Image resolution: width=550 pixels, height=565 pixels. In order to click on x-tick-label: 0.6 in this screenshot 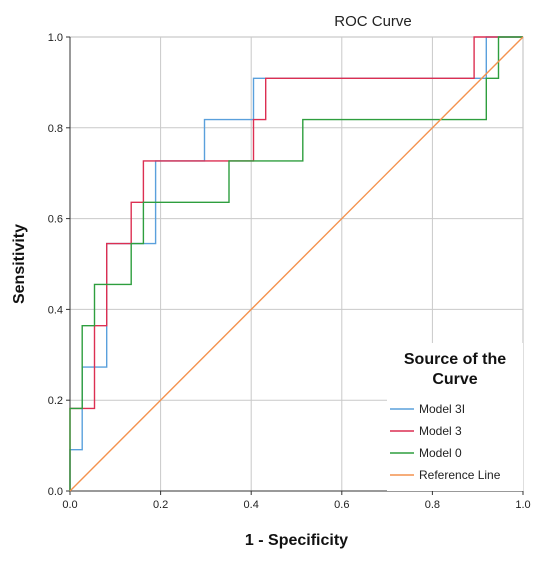, I will do `click(341, 505)`.